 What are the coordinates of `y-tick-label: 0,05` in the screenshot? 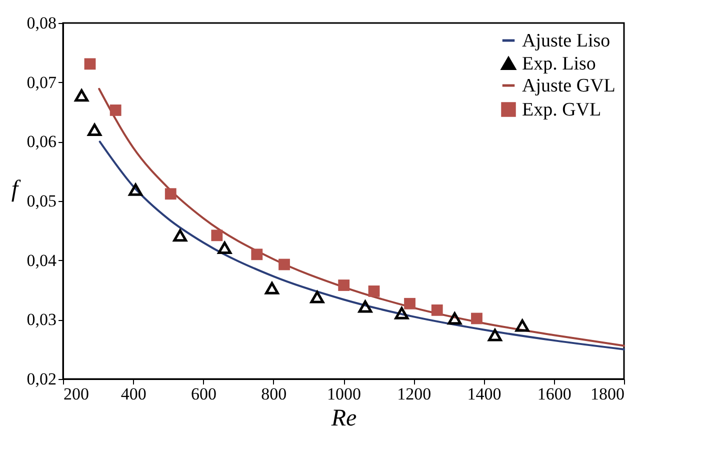 It's located at (41, 201).